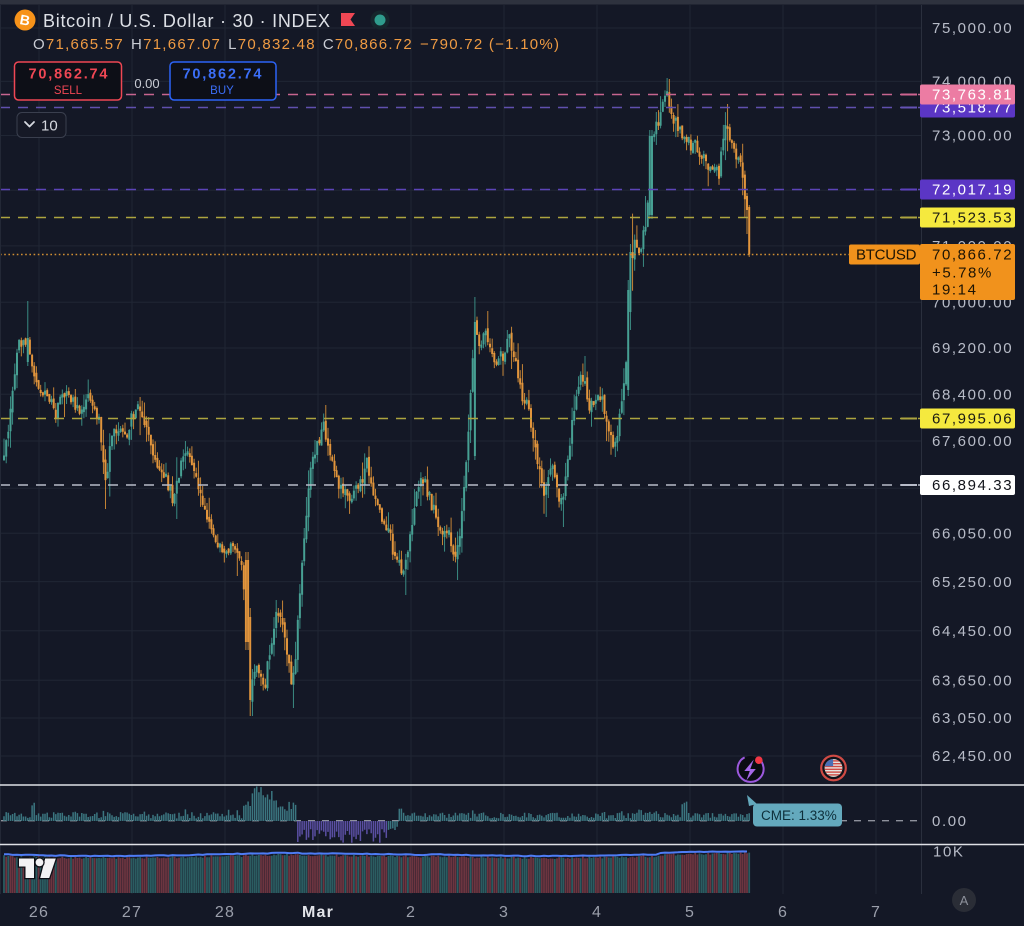 This screenshot has height=926, width=1024. What do you see at coordinates (949, 852) in the screenshot?
I see `svg-text: 10K` at bounding box center [949, 852].